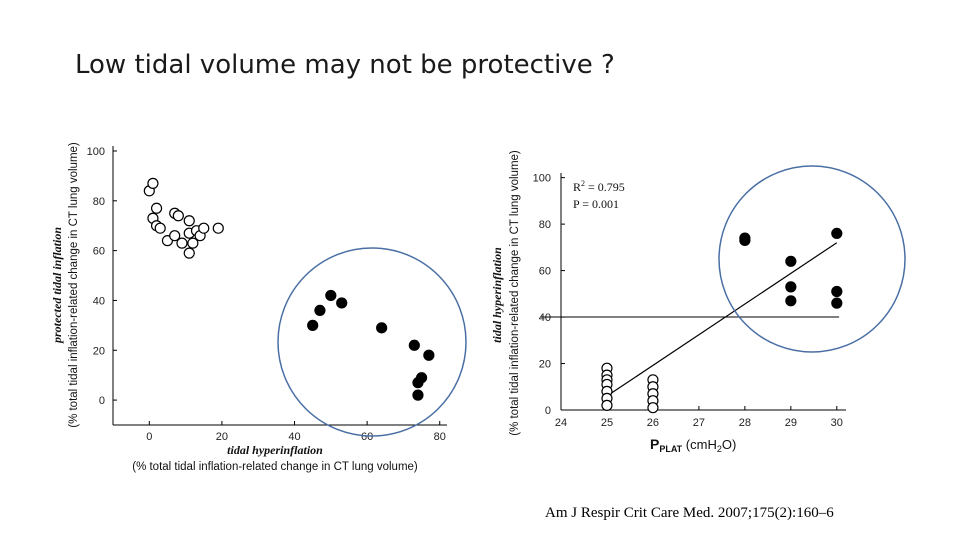  Describe the element at coordinates (545, 365) in the screenshot. I see `right-y-tick-label: 20` at that location.